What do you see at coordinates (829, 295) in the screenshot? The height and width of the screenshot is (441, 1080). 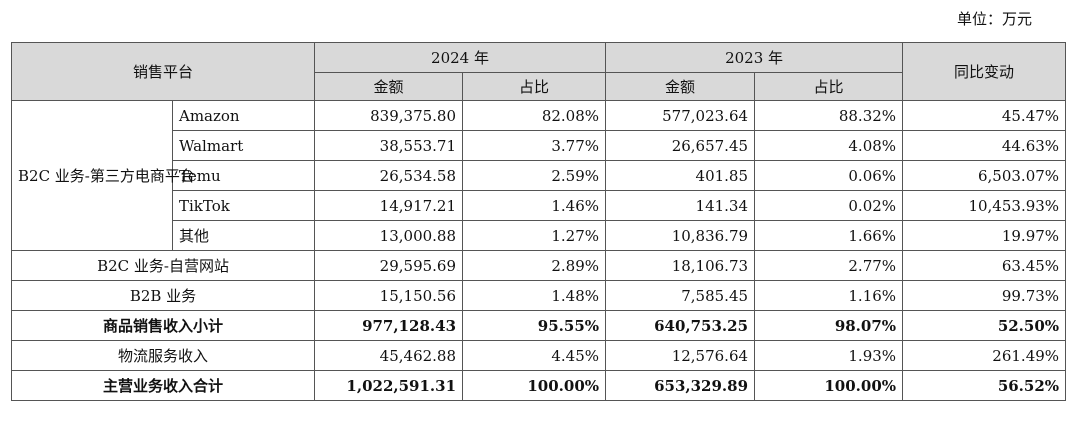 I see `share-2023: 1.16%` at bounding box center [829, 295].